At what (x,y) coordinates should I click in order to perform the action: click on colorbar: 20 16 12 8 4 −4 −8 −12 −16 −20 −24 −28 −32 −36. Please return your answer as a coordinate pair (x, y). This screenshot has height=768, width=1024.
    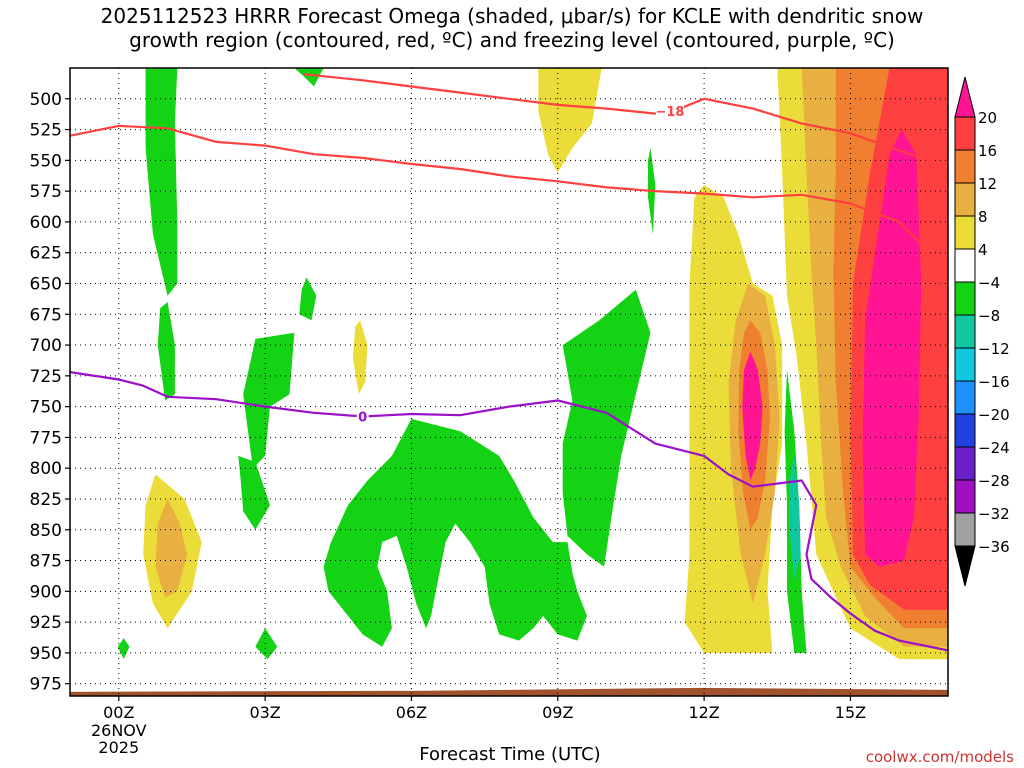
    Looking at the image, I should click on (982, 331).